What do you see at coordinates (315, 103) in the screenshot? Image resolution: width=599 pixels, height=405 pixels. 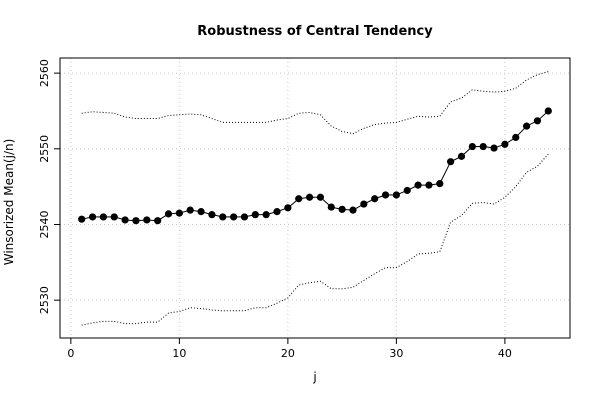 I see `upper-bound-line` at bounding box center [315, 103].